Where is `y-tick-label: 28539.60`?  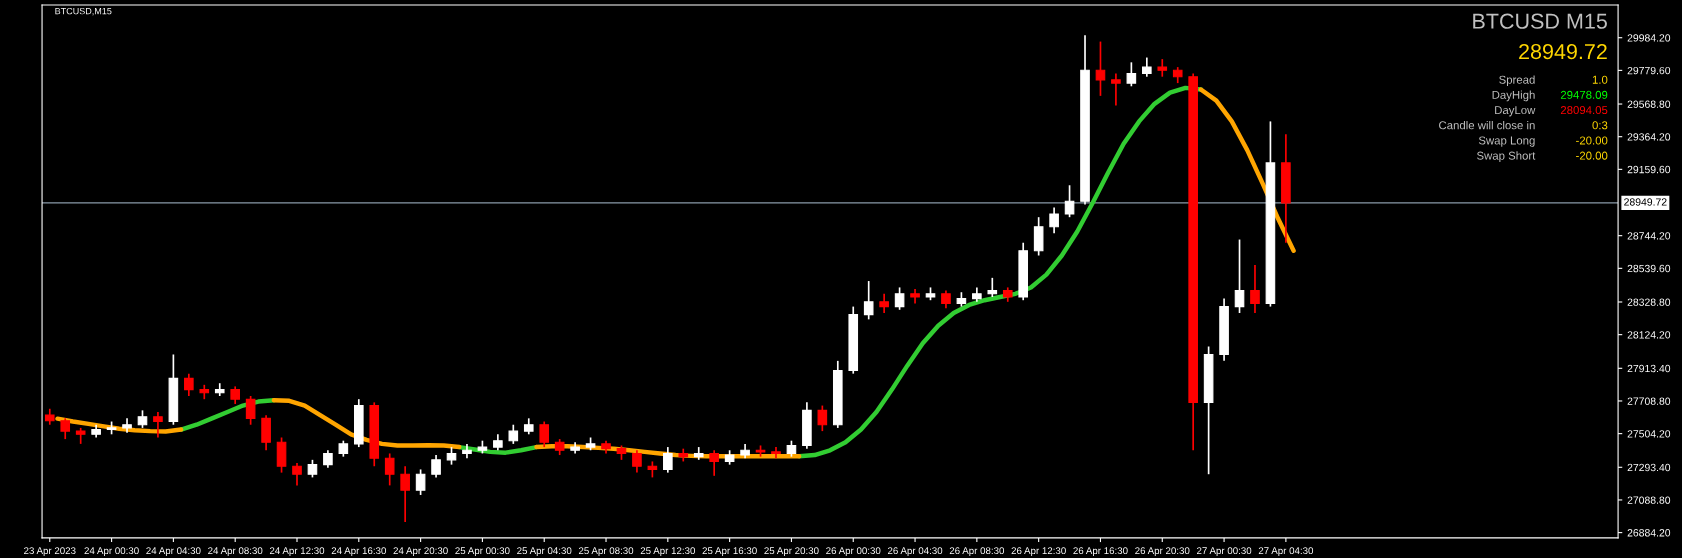
y-tick-label: 28539.60 is located at coordinates (1649, 268).